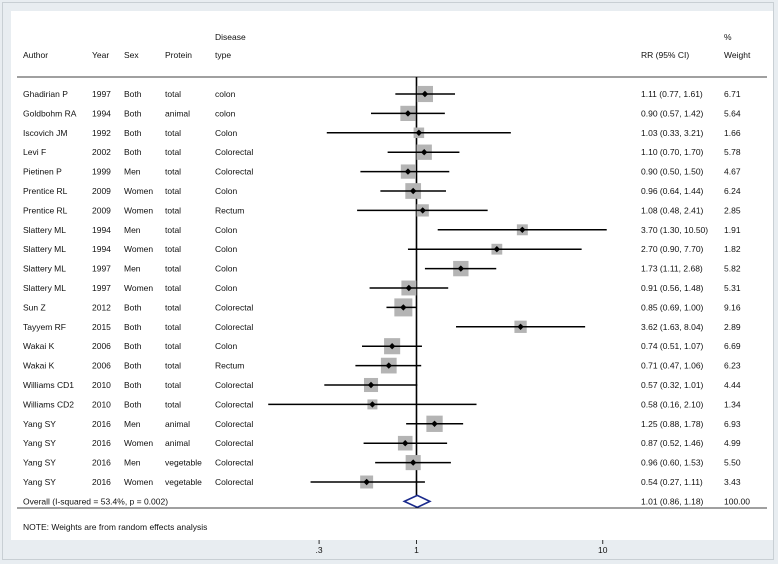 This screenshot has width=778, height=564. I want to click on row-weight-label: 6.24, so click(732, 191).